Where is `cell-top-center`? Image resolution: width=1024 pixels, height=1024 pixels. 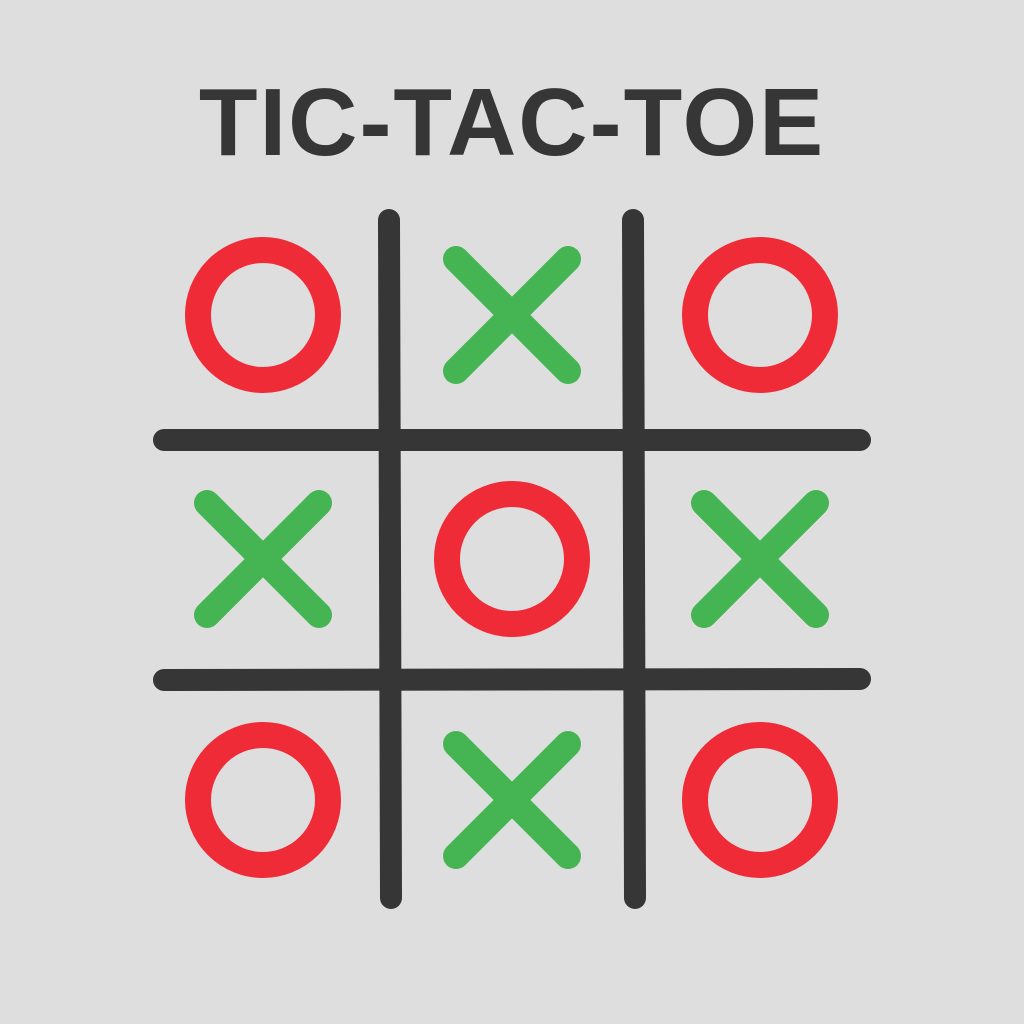
cell-top-center is located at coordinates (512, 315).